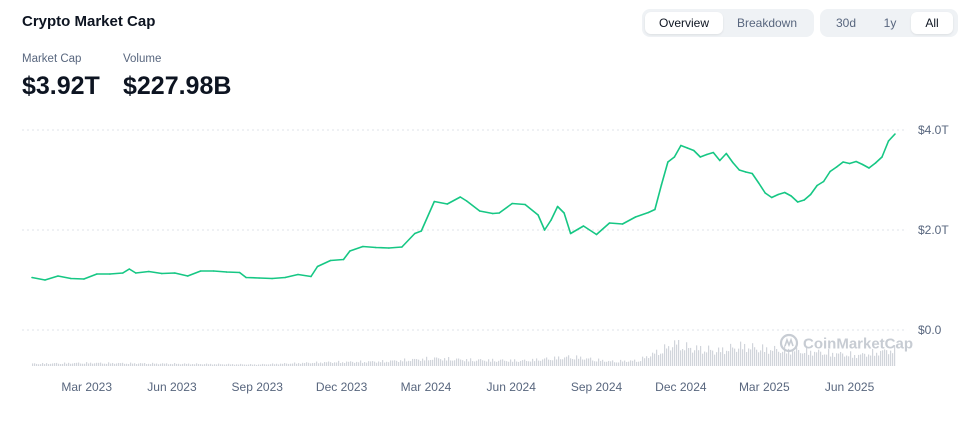 This screenshot has width=975, height=423. Describe the element at coordinates (512, 387) in the screenshot. I see `x-tick-label: Jun 2024` at that location.